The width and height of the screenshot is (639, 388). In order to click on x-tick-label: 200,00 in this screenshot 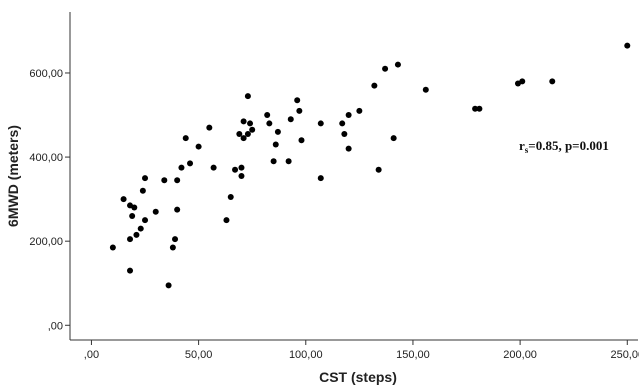, I will do `click(520, 355)`.